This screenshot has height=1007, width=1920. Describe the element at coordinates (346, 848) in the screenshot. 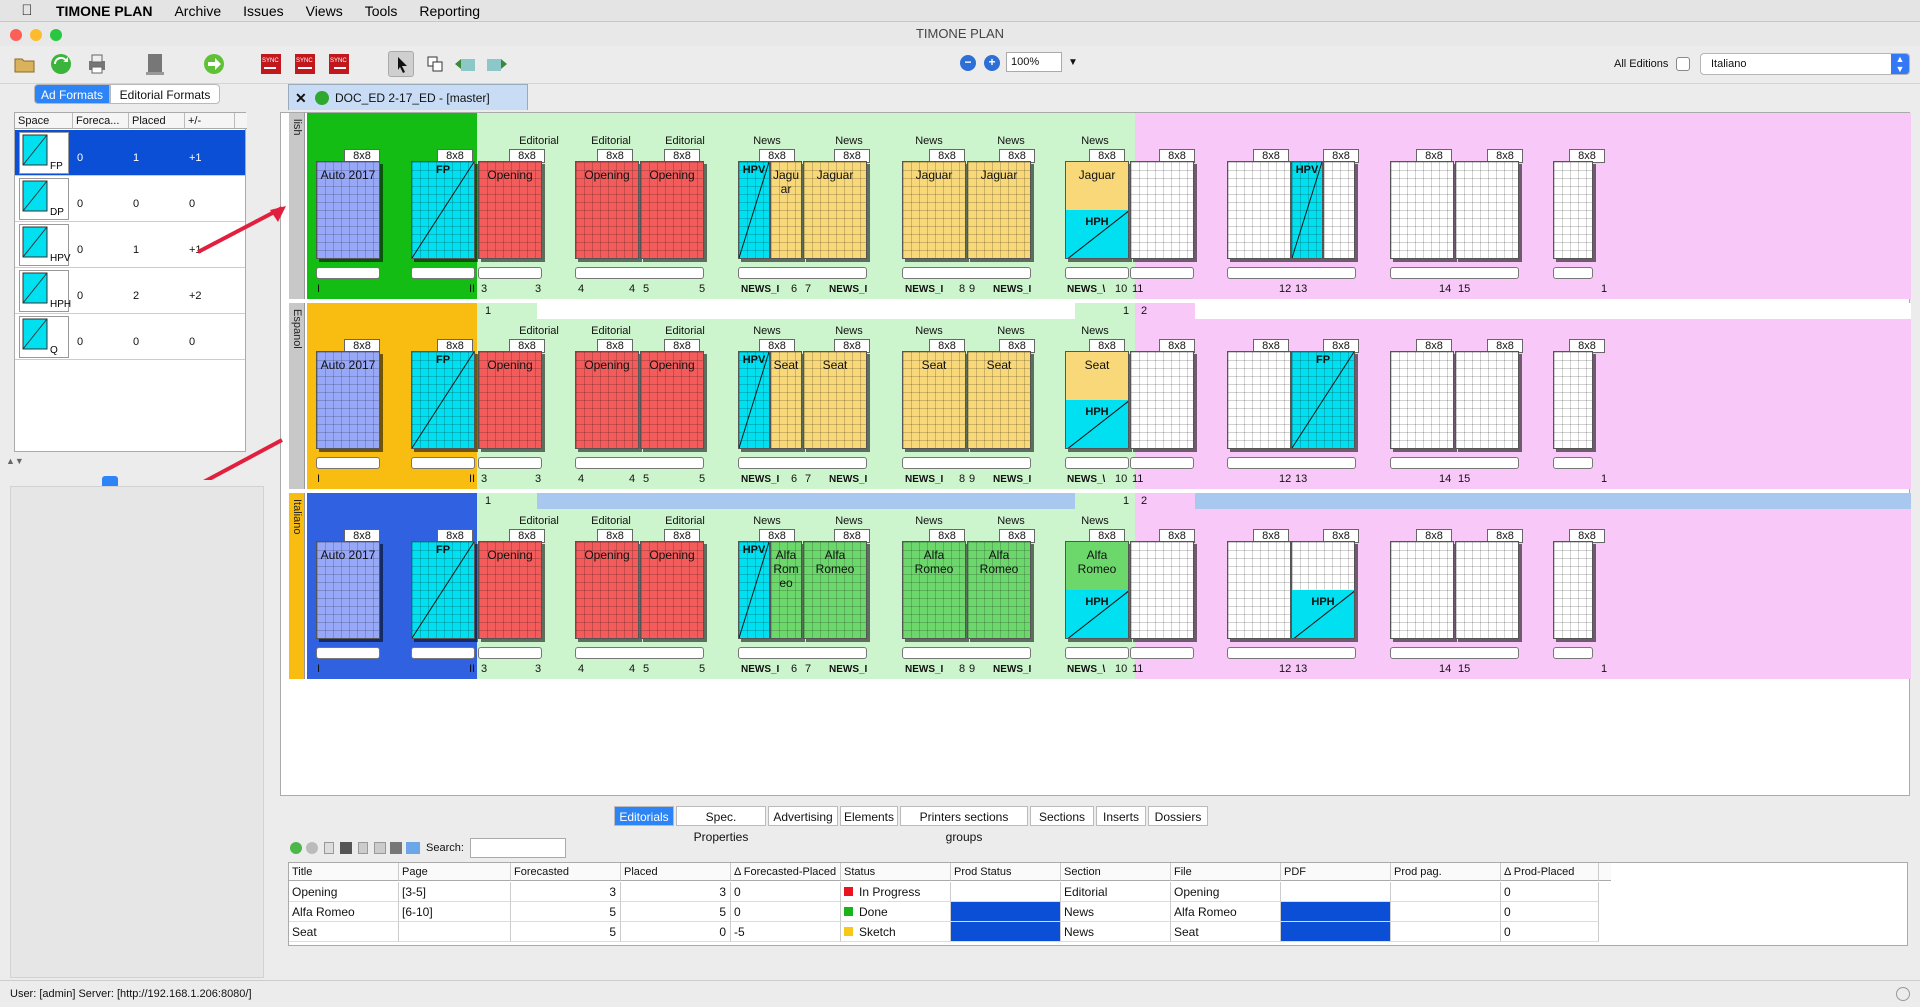

I see `grid-icon` at that location.